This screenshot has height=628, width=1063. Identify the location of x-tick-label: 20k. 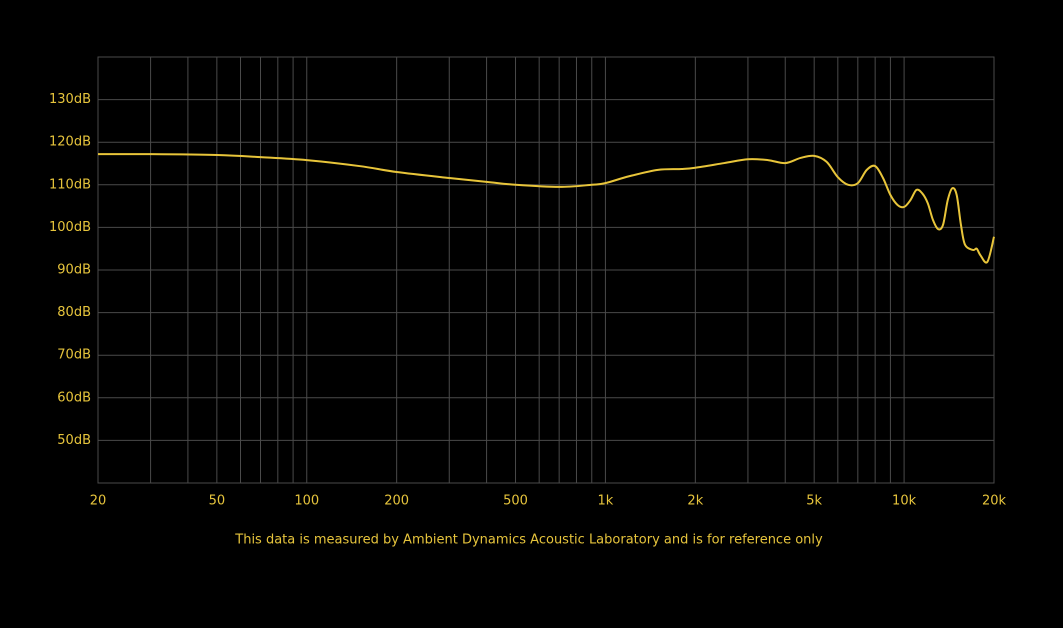
(994, 501).